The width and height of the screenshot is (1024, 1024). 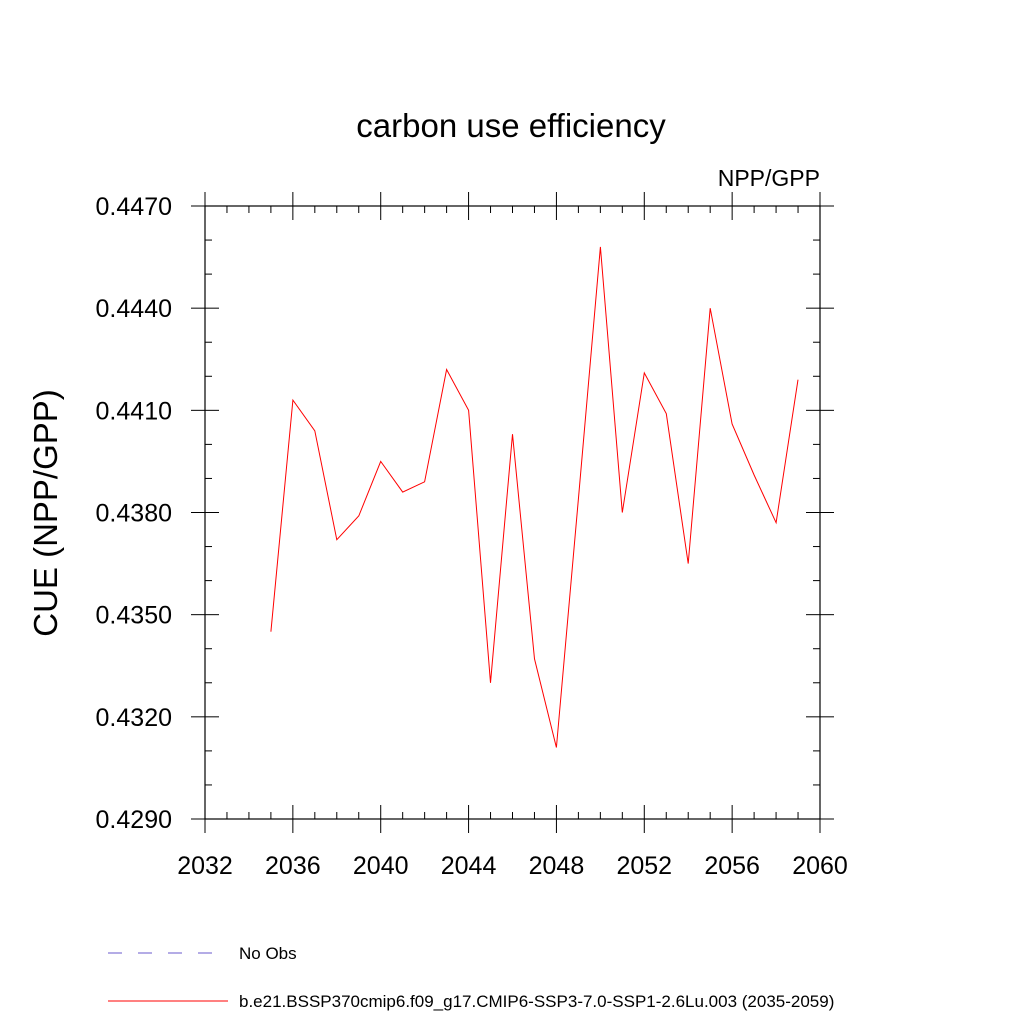 What do you see at coordinates (469, 866) in the screenshot?
I see `x-tick-label: 2044` at bounding box center [469, 866].